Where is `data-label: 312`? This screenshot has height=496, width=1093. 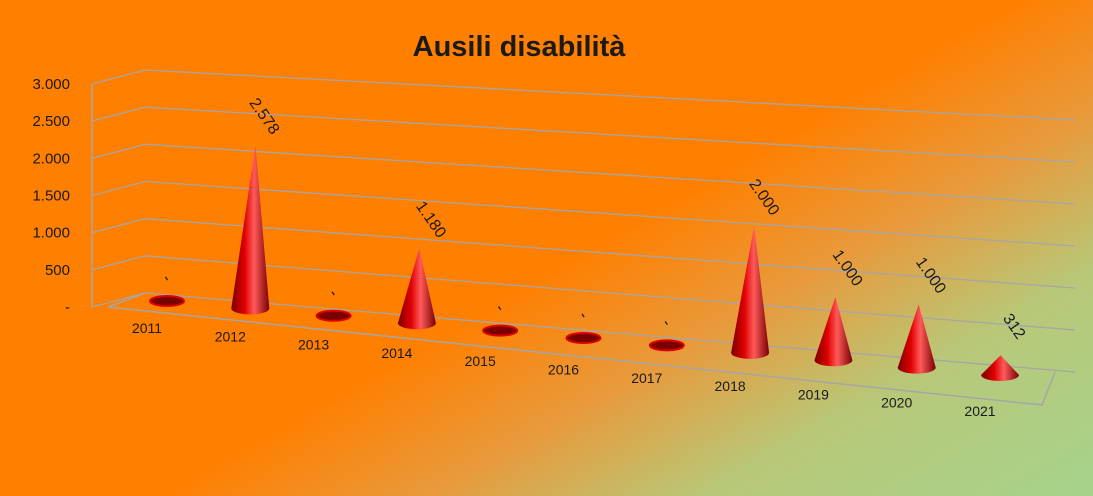
data-label: 312 is located at coordinates (1013, 327).